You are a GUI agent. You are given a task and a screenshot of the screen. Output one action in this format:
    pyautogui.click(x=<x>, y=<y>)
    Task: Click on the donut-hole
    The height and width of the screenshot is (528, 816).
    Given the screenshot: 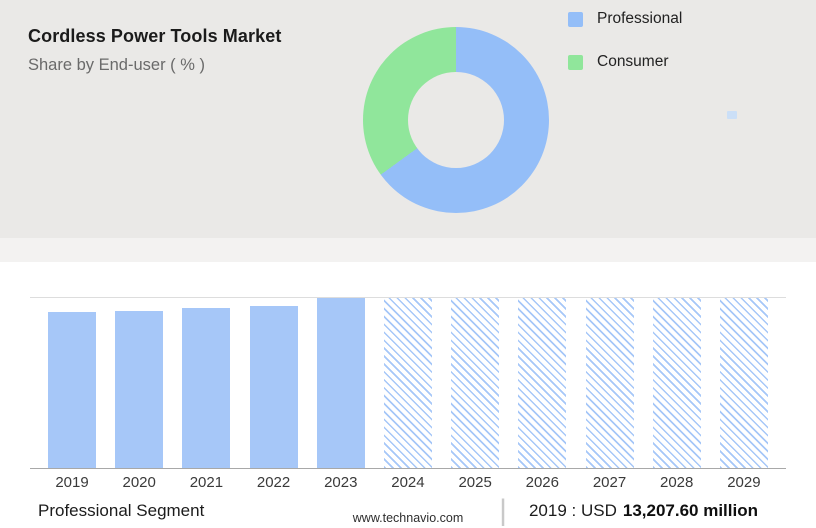 What is the action you would take?
    pyautogui.click(x=456, y=120)
    